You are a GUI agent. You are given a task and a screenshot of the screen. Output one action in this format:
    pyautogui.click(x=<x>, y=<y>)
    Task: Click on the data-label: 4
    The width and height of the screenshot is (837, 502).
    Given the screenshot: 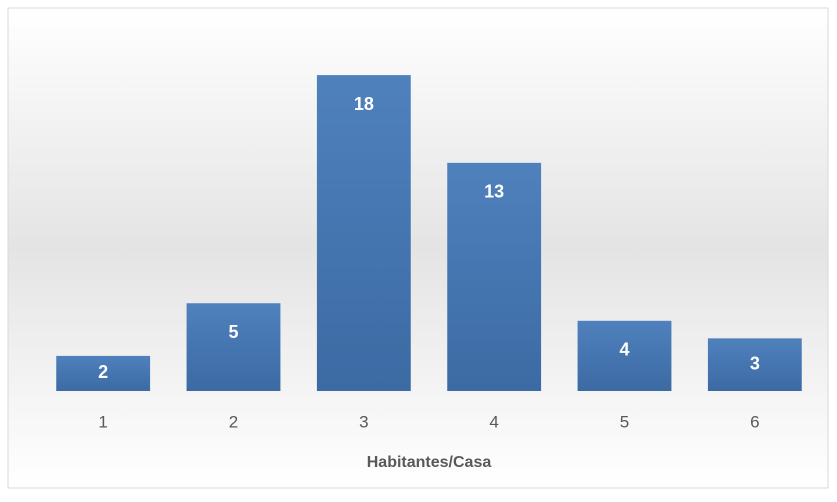 What is the action you would take?
    pyautogui.click(x=624, y=350)
    